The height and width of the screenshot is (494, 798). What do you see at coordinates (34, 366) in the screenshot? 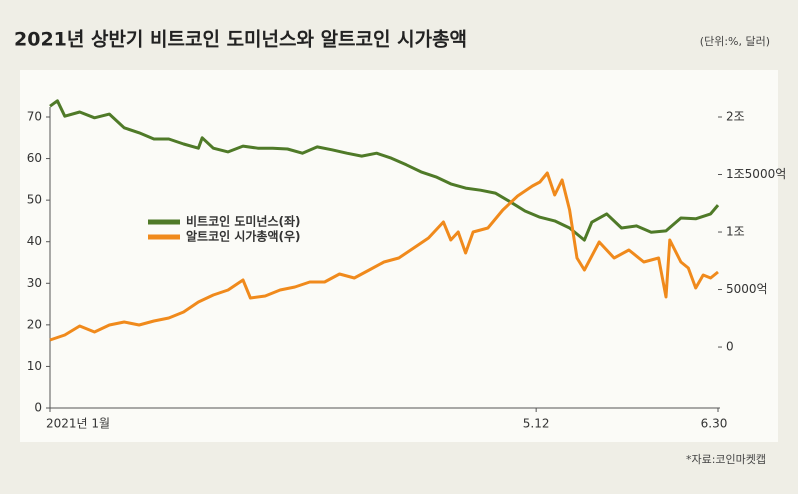
I see `y-tick-label: 10` at bounding box center [34, 366].